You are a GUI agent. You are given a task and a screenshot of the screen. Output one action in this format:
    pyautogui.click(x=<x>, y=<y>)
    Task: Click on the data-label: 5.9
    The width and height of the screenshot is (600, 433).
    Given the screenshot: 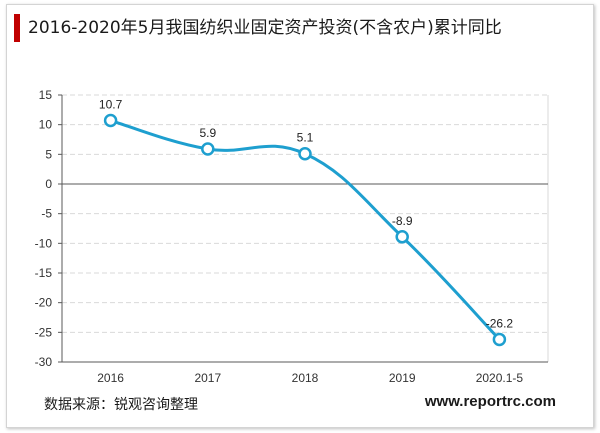 What is the action you would take?
    pyautogui.click(x=207, y=133)
    